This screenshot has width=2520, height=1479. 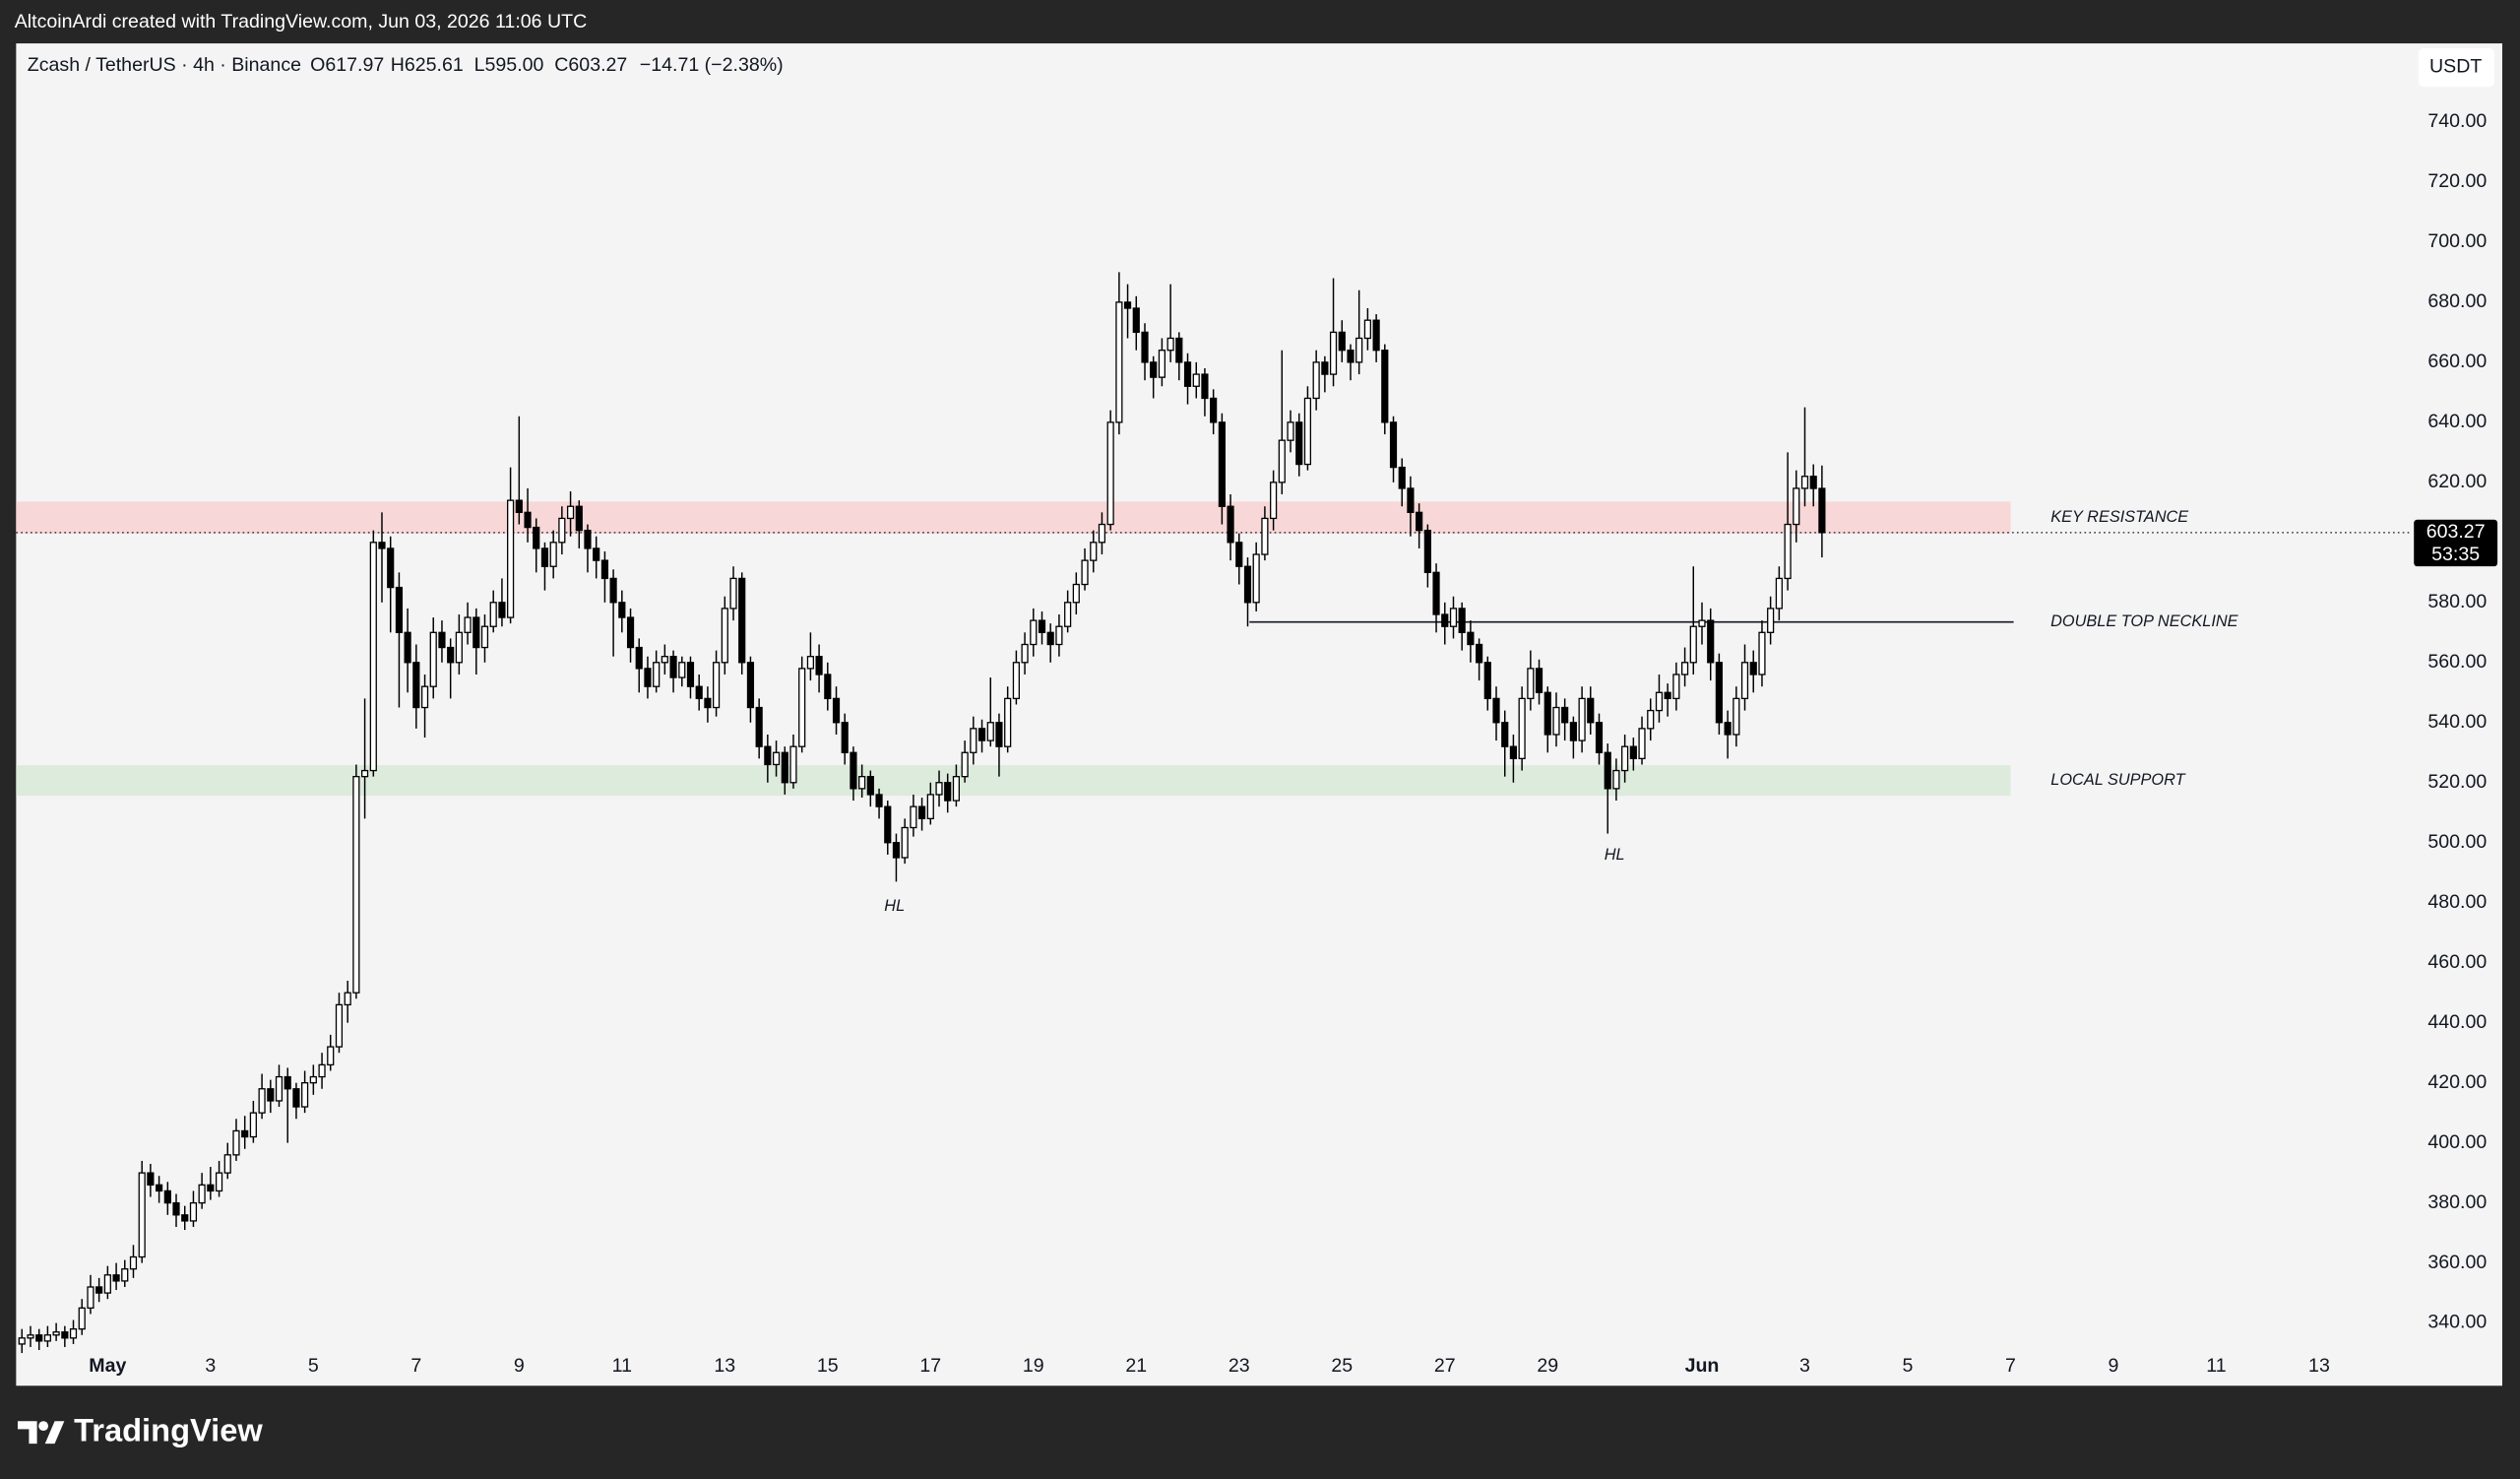 I want to click on logo-mark, so click(x=54, y=1433).